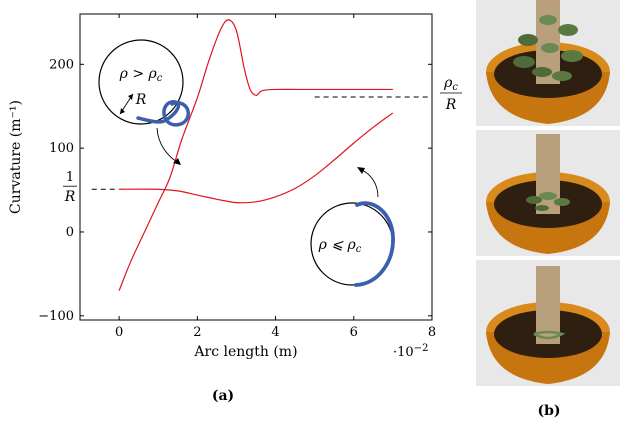 The height and width of the screenshot is (426, 639). I want to click on x-tick-label: 4, so click(275, 332).